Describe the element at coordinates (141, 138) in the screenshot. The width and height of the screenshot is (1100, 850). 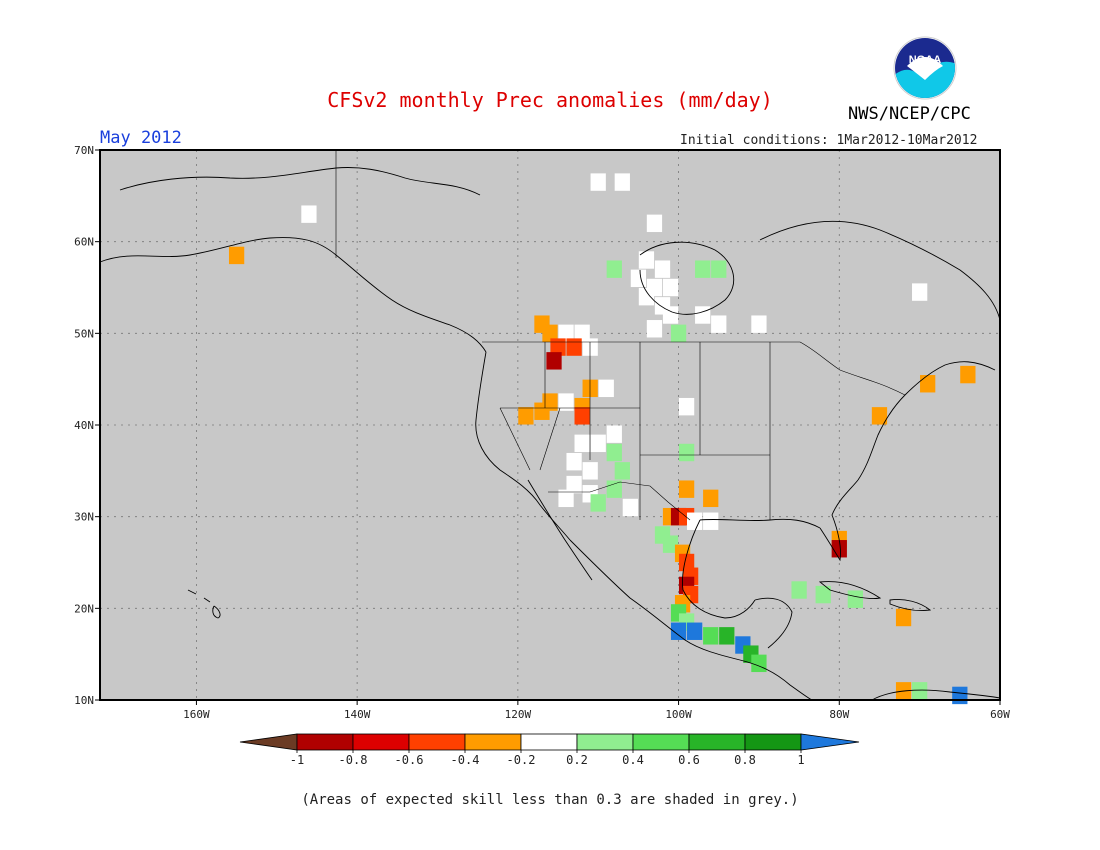
I see `forecast-month: May 2012` at that location.